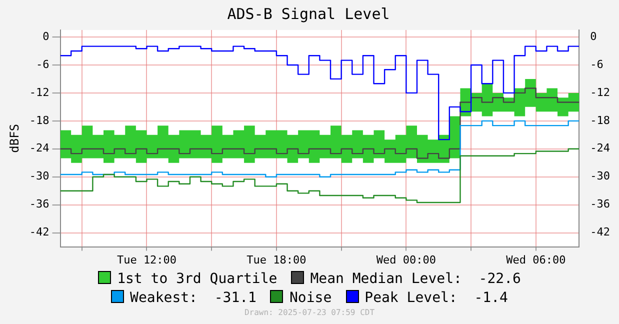  I want to click on y2-tick-label: -6, so click(597, 64).